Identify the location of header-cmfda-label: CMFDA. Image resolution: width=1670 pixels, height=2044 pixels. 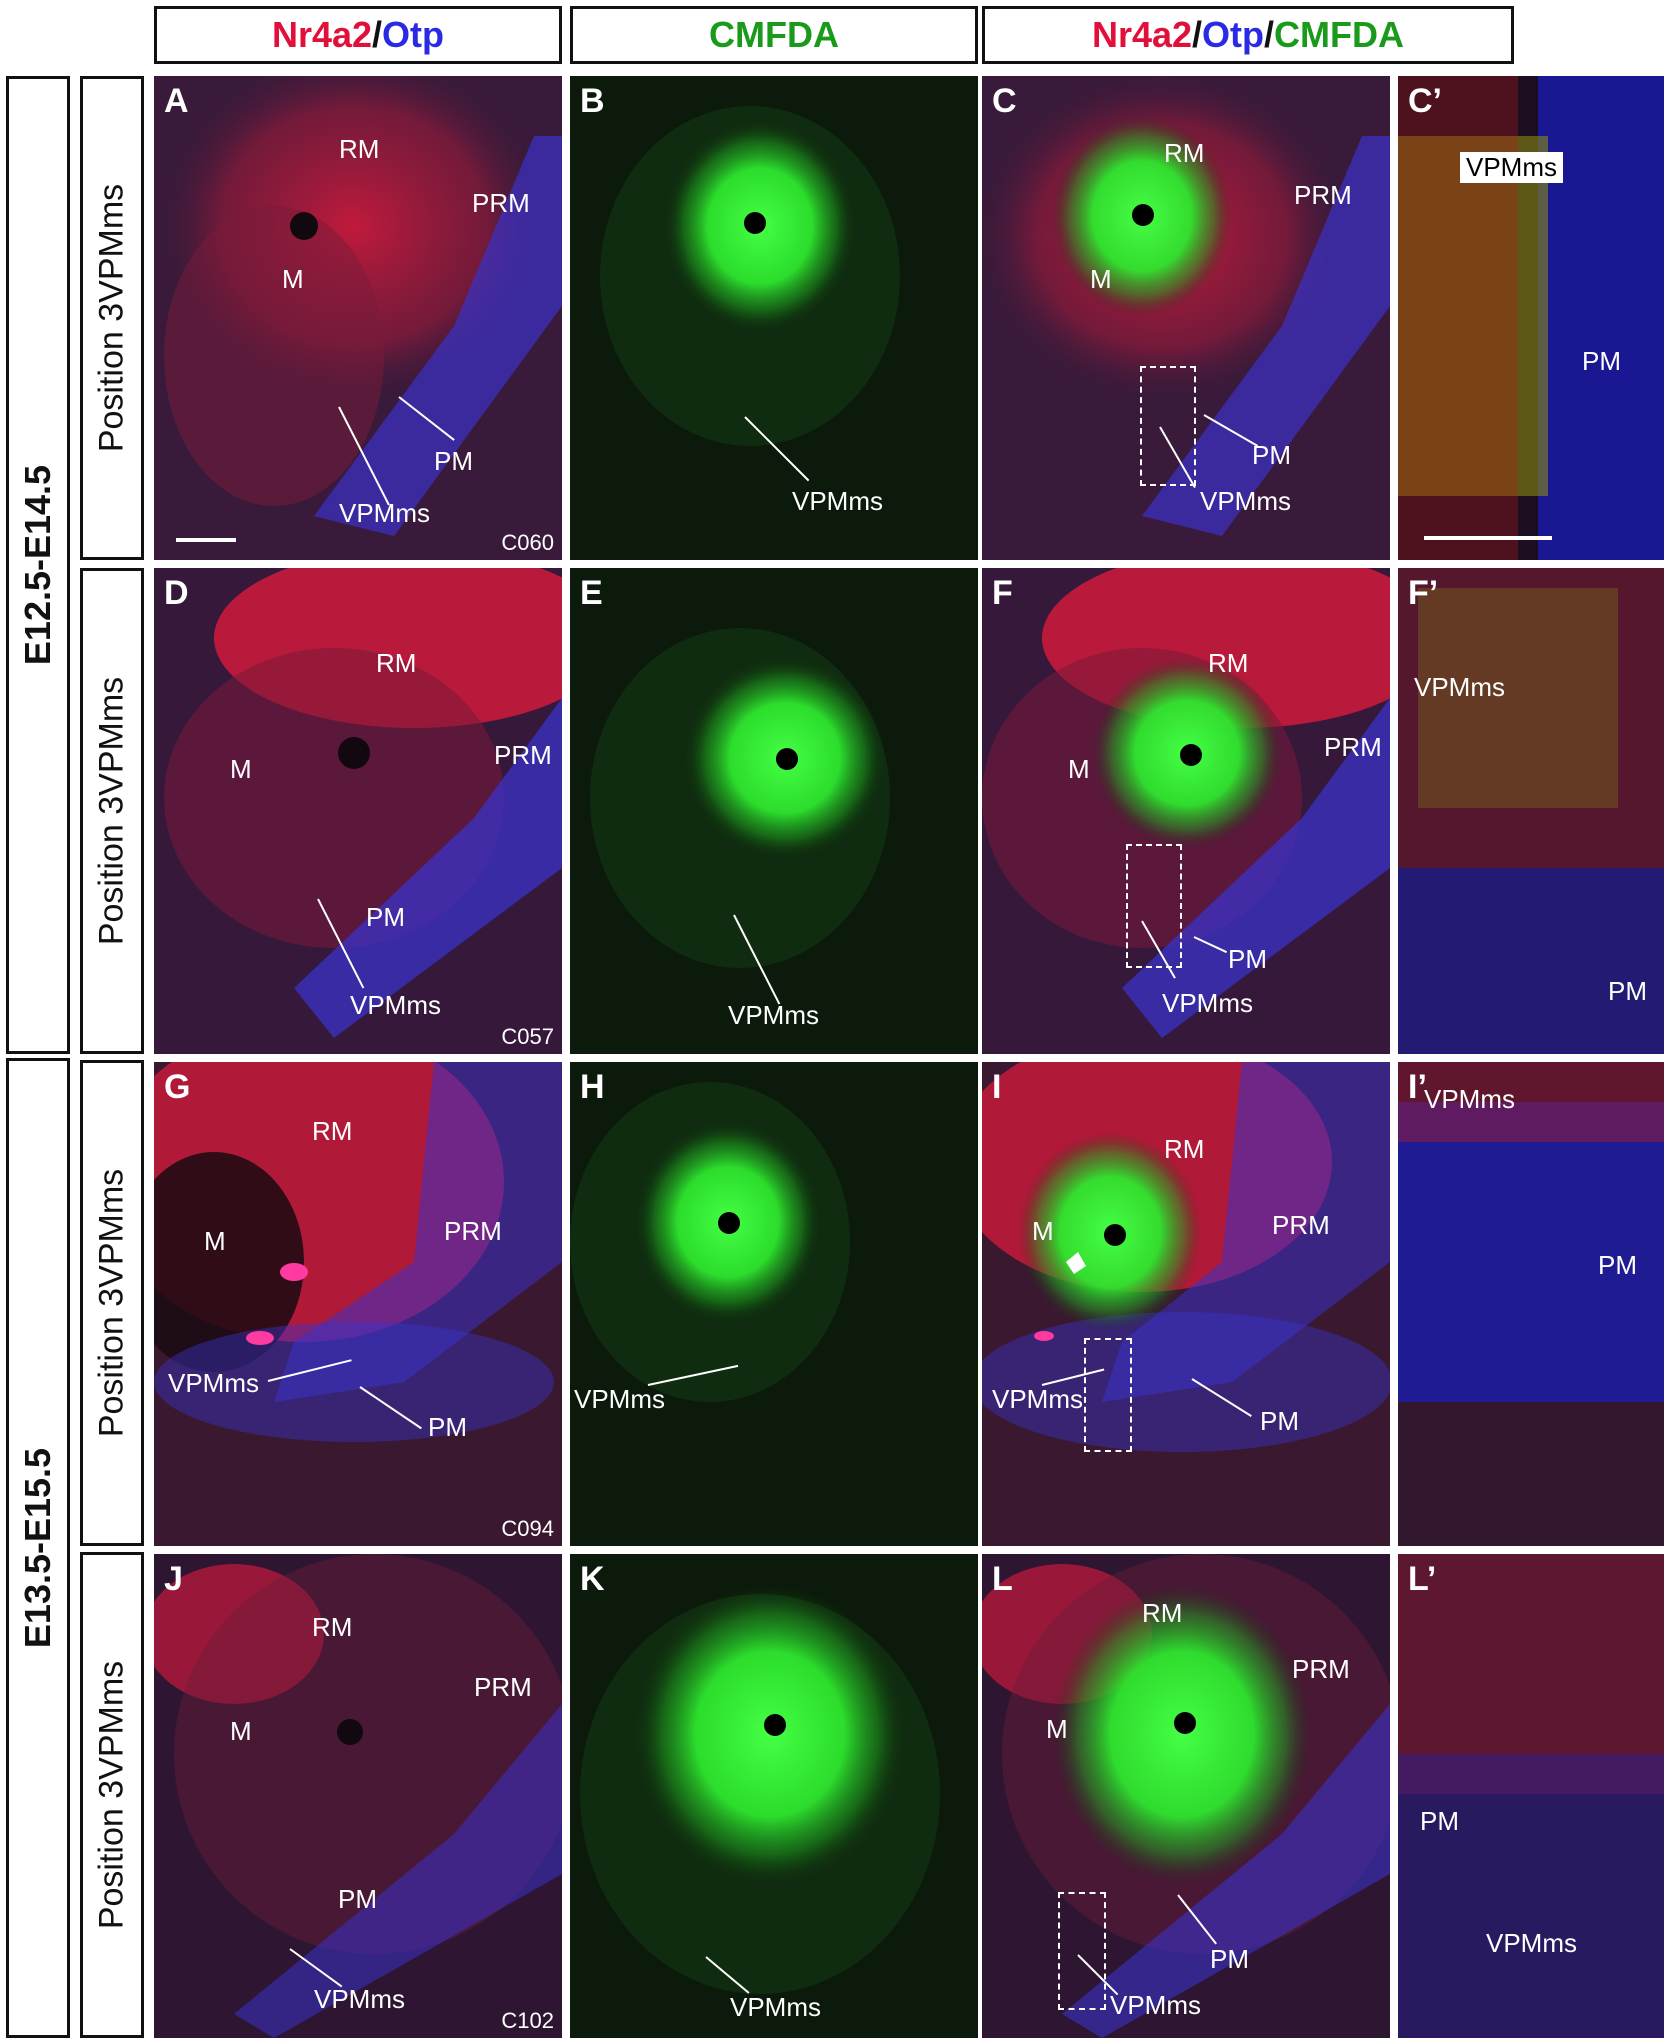
(774, 34).